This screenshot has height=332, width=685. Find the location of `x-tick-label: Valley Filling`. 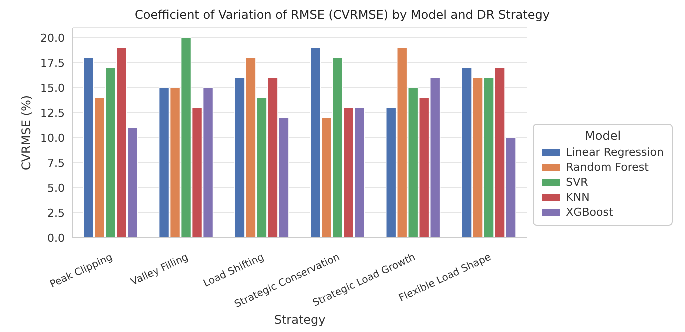

x-tick-label: Valley Filling is located at coordinates (160, 270).